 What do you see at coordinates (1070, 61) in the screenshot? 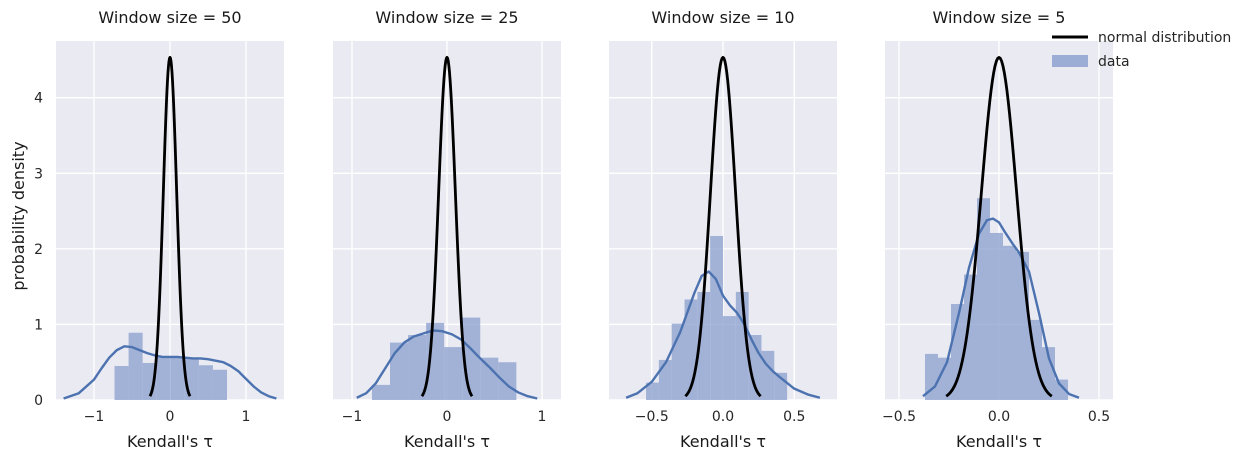
I see `legend-swatch-data` at bounding box center [1070, 61].